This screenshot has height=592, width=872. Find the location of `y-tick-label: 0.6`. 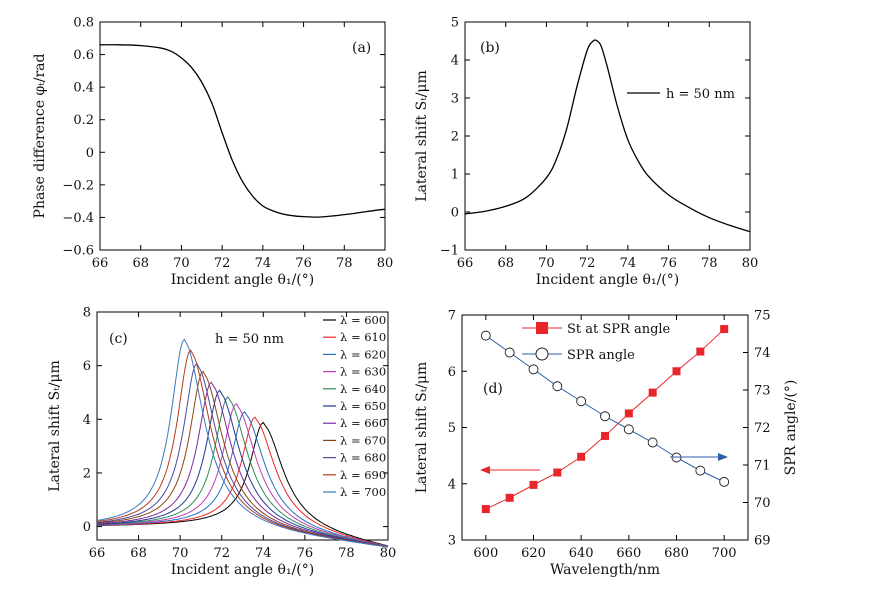

y-tick-label: 0.6 is located at coordinates (83, 55).